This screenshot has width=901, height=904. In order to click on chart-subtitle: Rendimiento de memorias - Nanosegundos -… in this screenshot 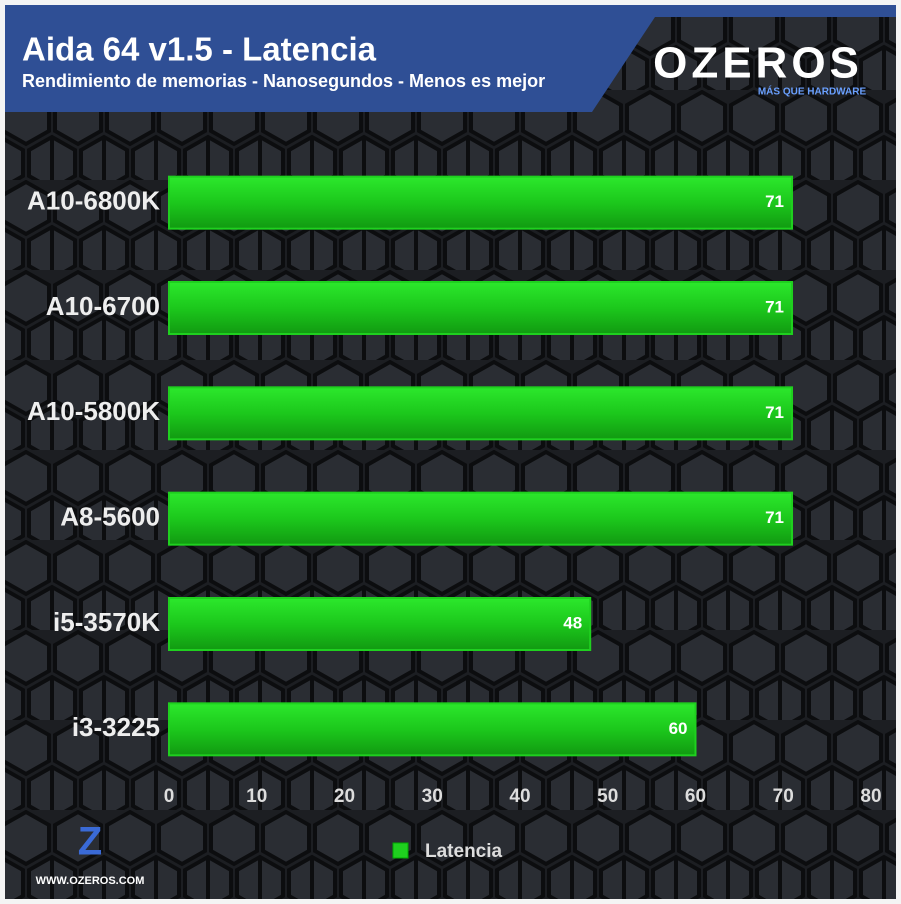, I will do `click(283, 81)`.